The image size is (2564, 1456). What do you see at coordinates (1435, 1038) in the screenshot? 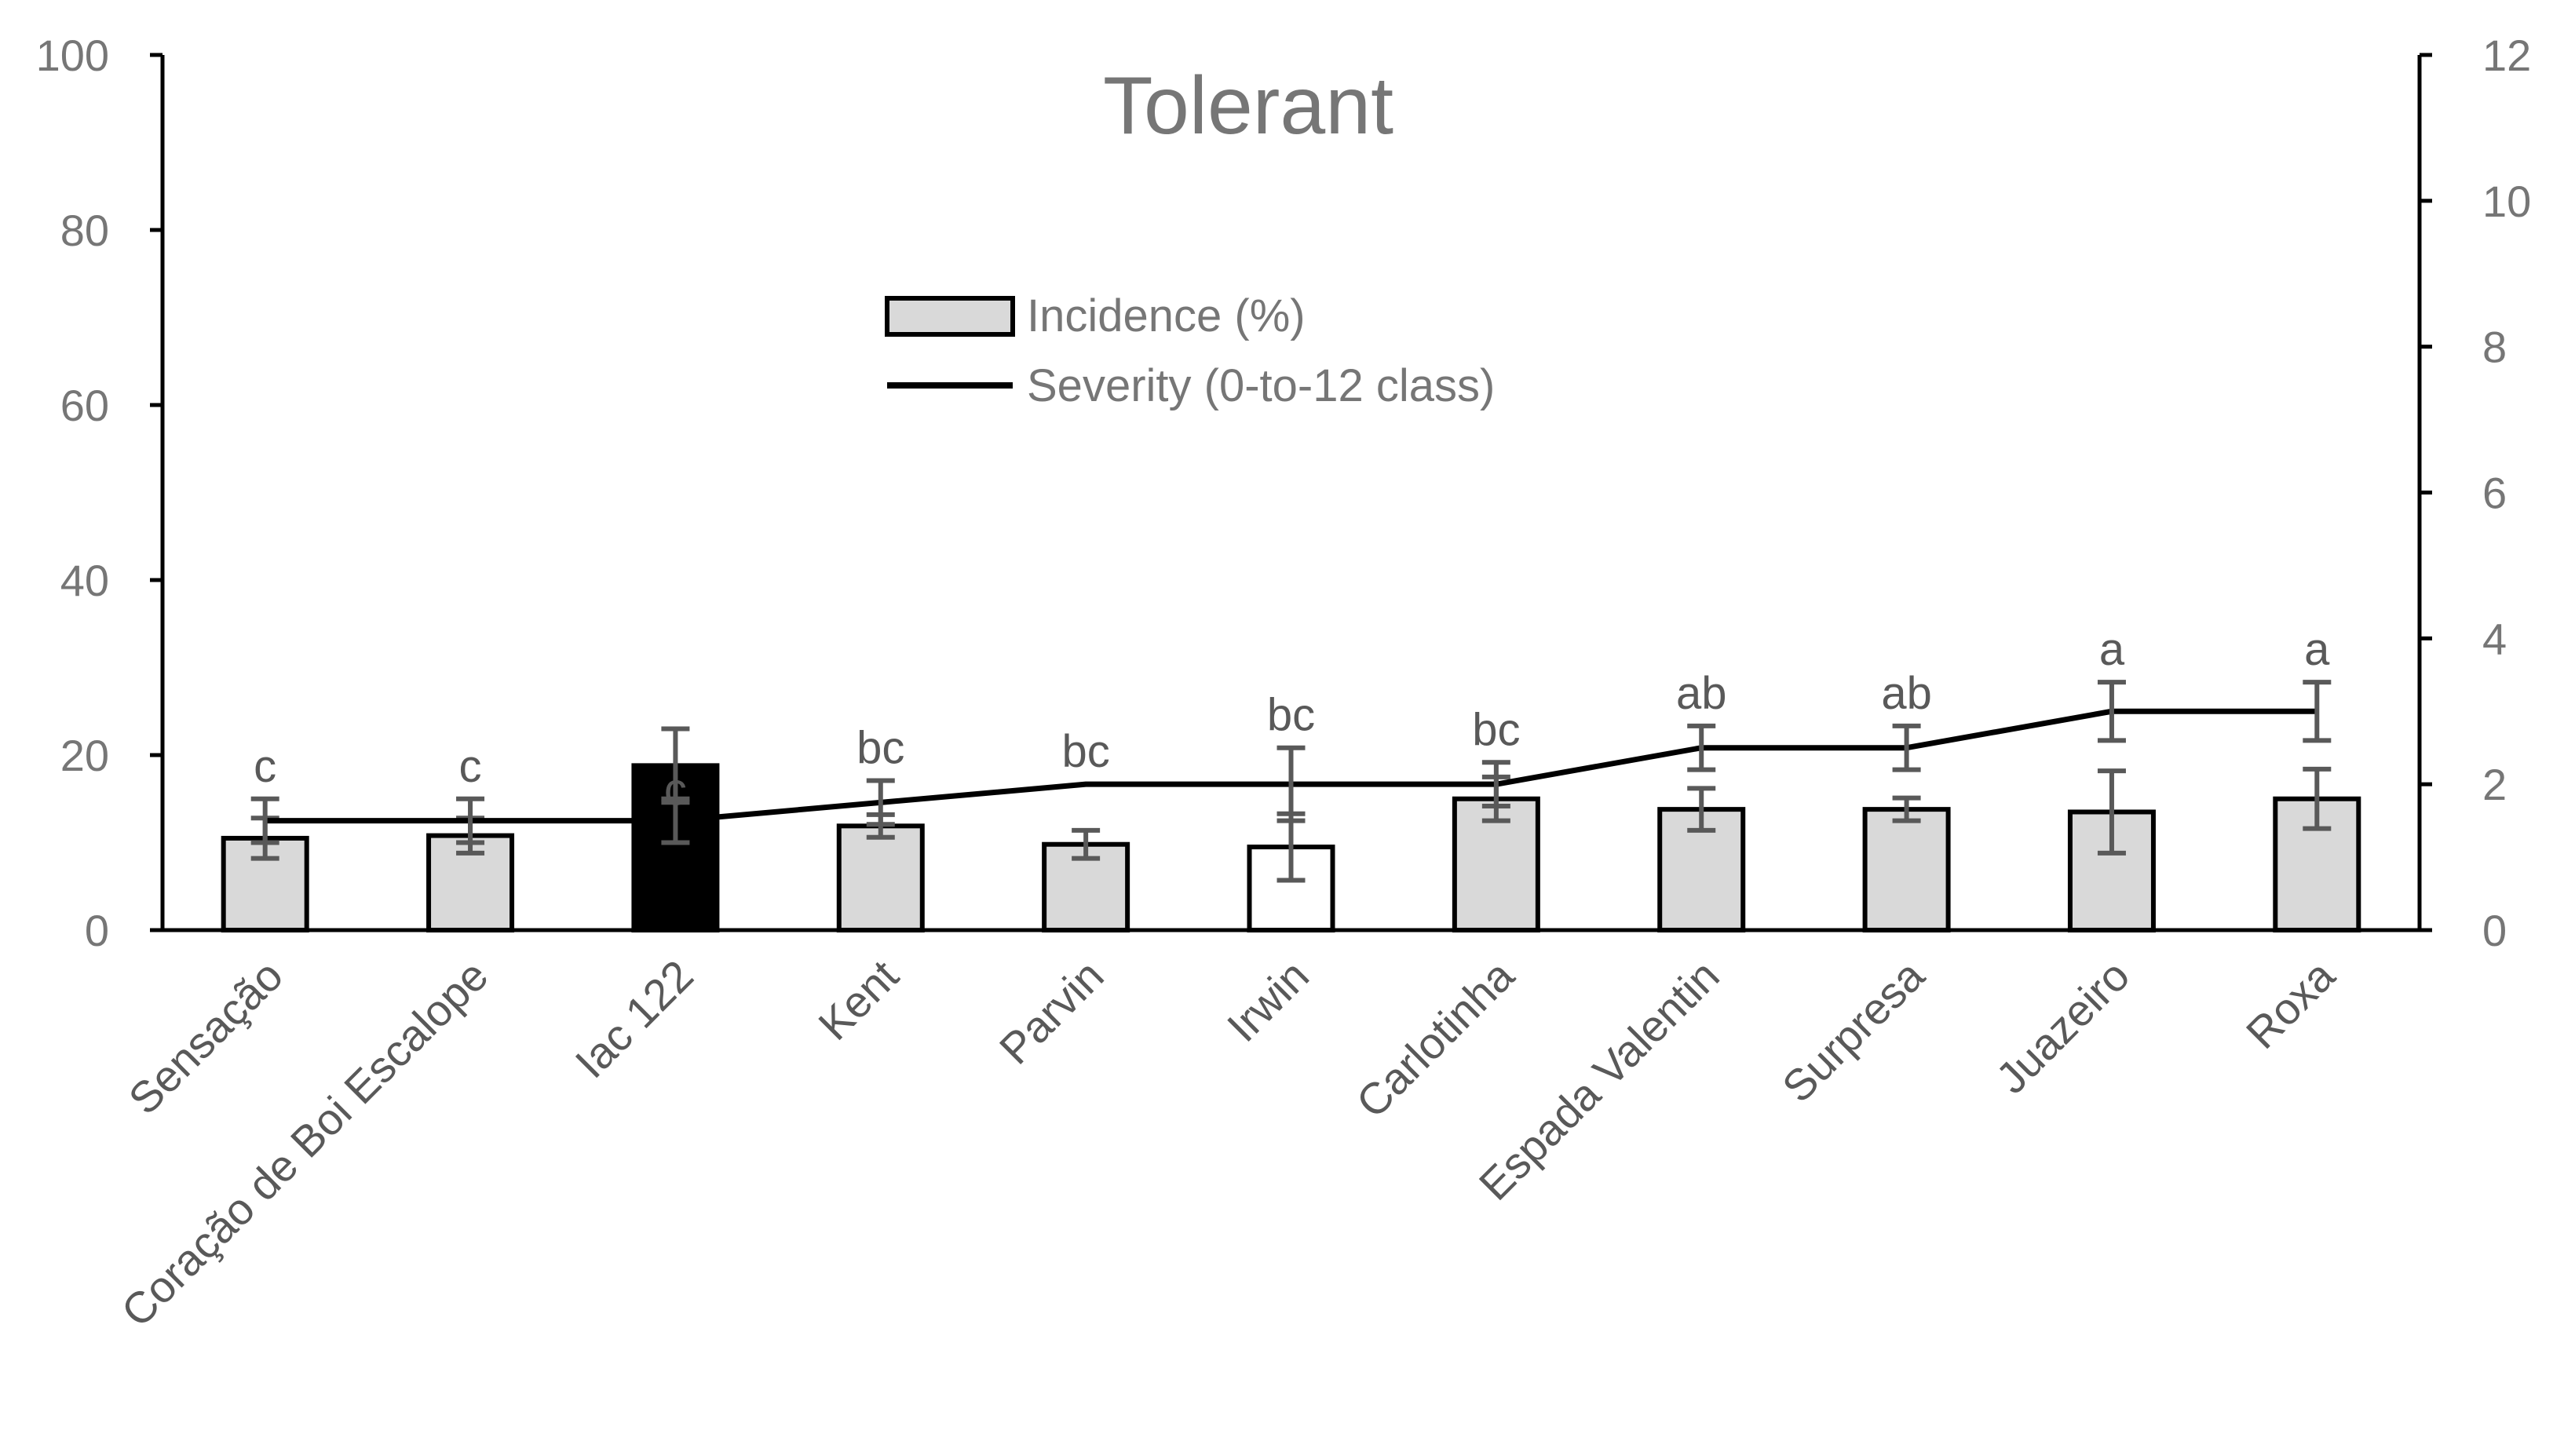
I see `category-label: Carlotinha` at bounding box center [1435, 1038].